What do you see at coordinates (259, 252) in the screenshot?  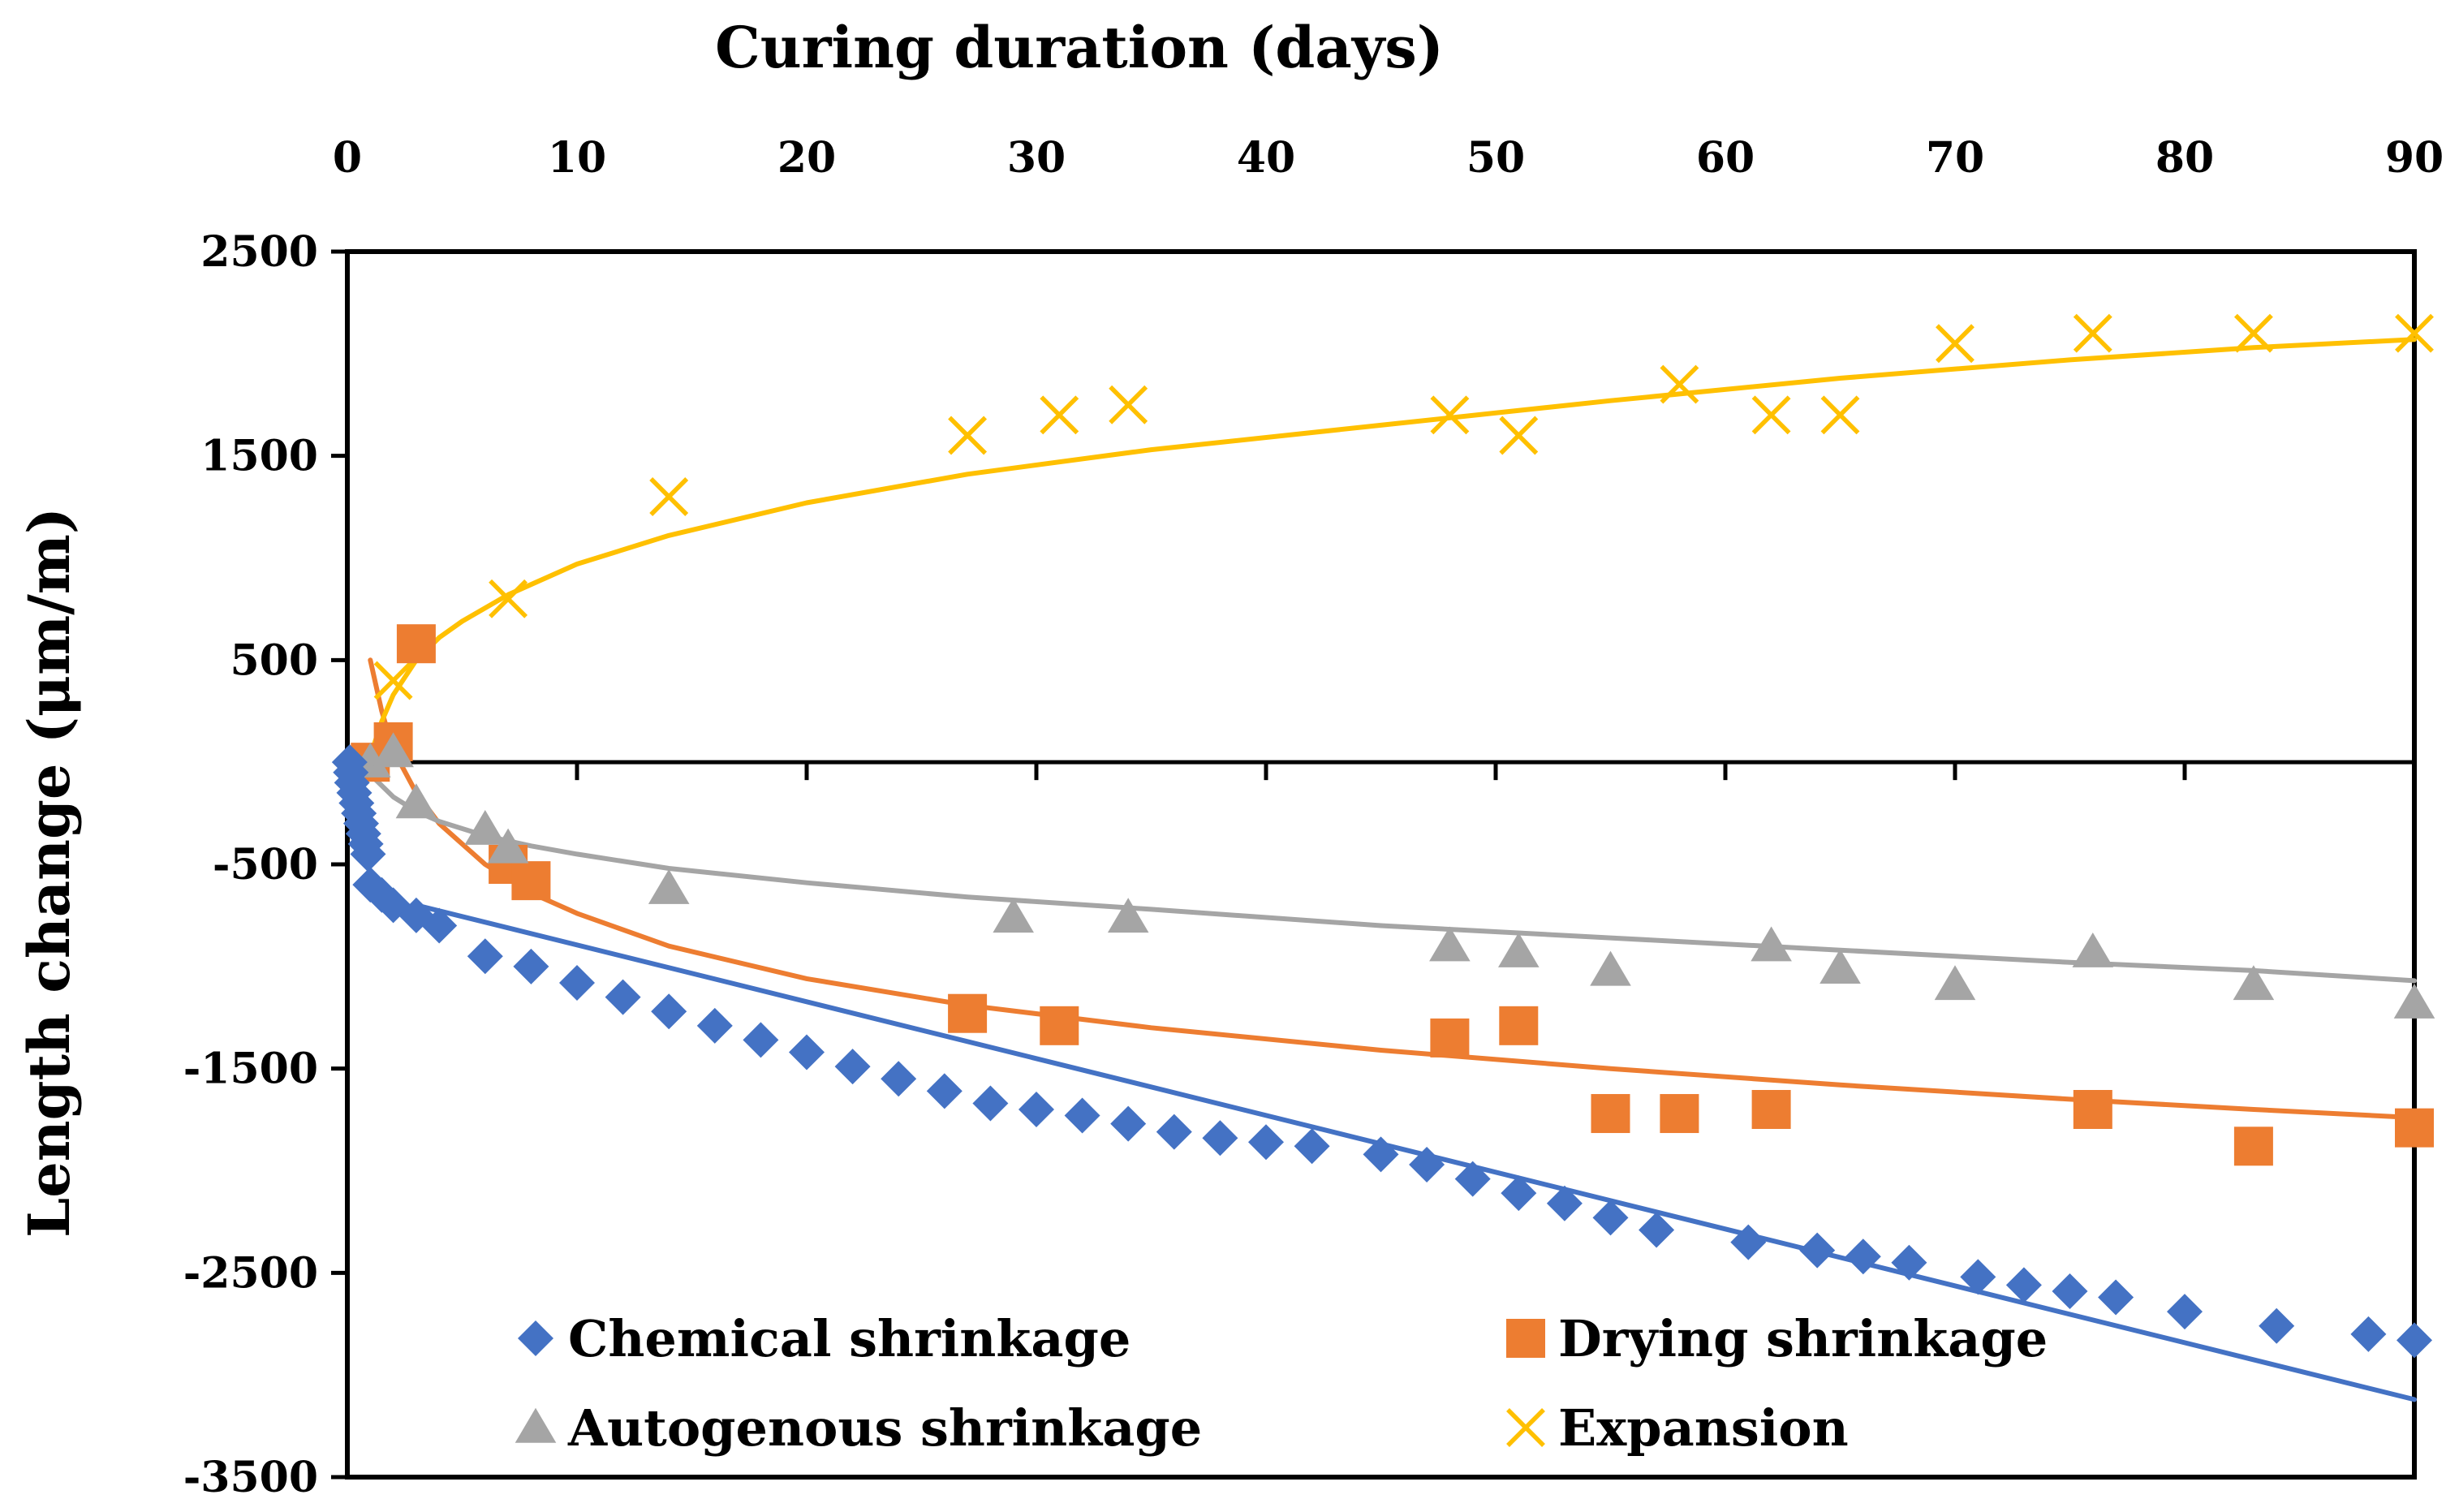 I see `y-tick-label: 2500` at bounding box center [259, 252].